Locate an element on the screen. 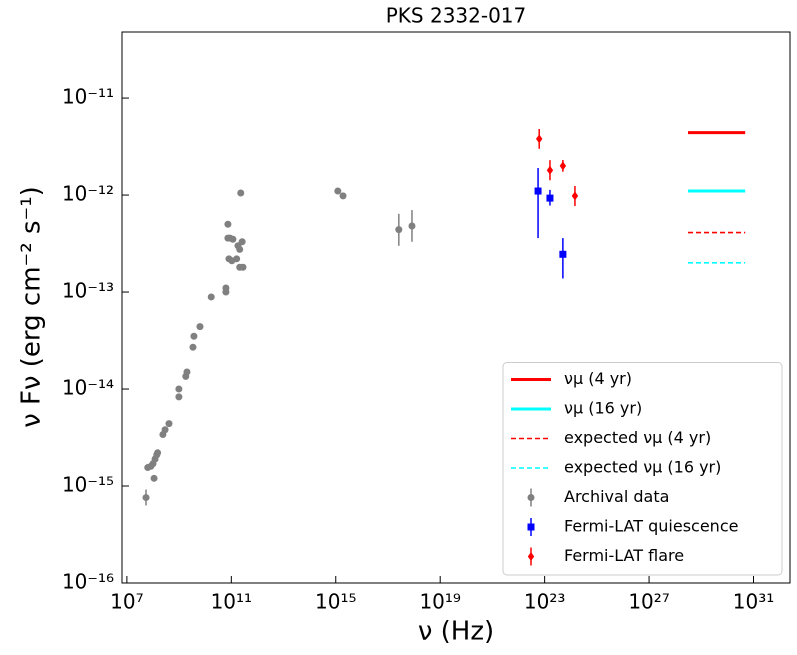 Image resolution: width=797 pixels, height=655 pixels. x-tick-label: 10²³ is located at coordinates (544, 602).